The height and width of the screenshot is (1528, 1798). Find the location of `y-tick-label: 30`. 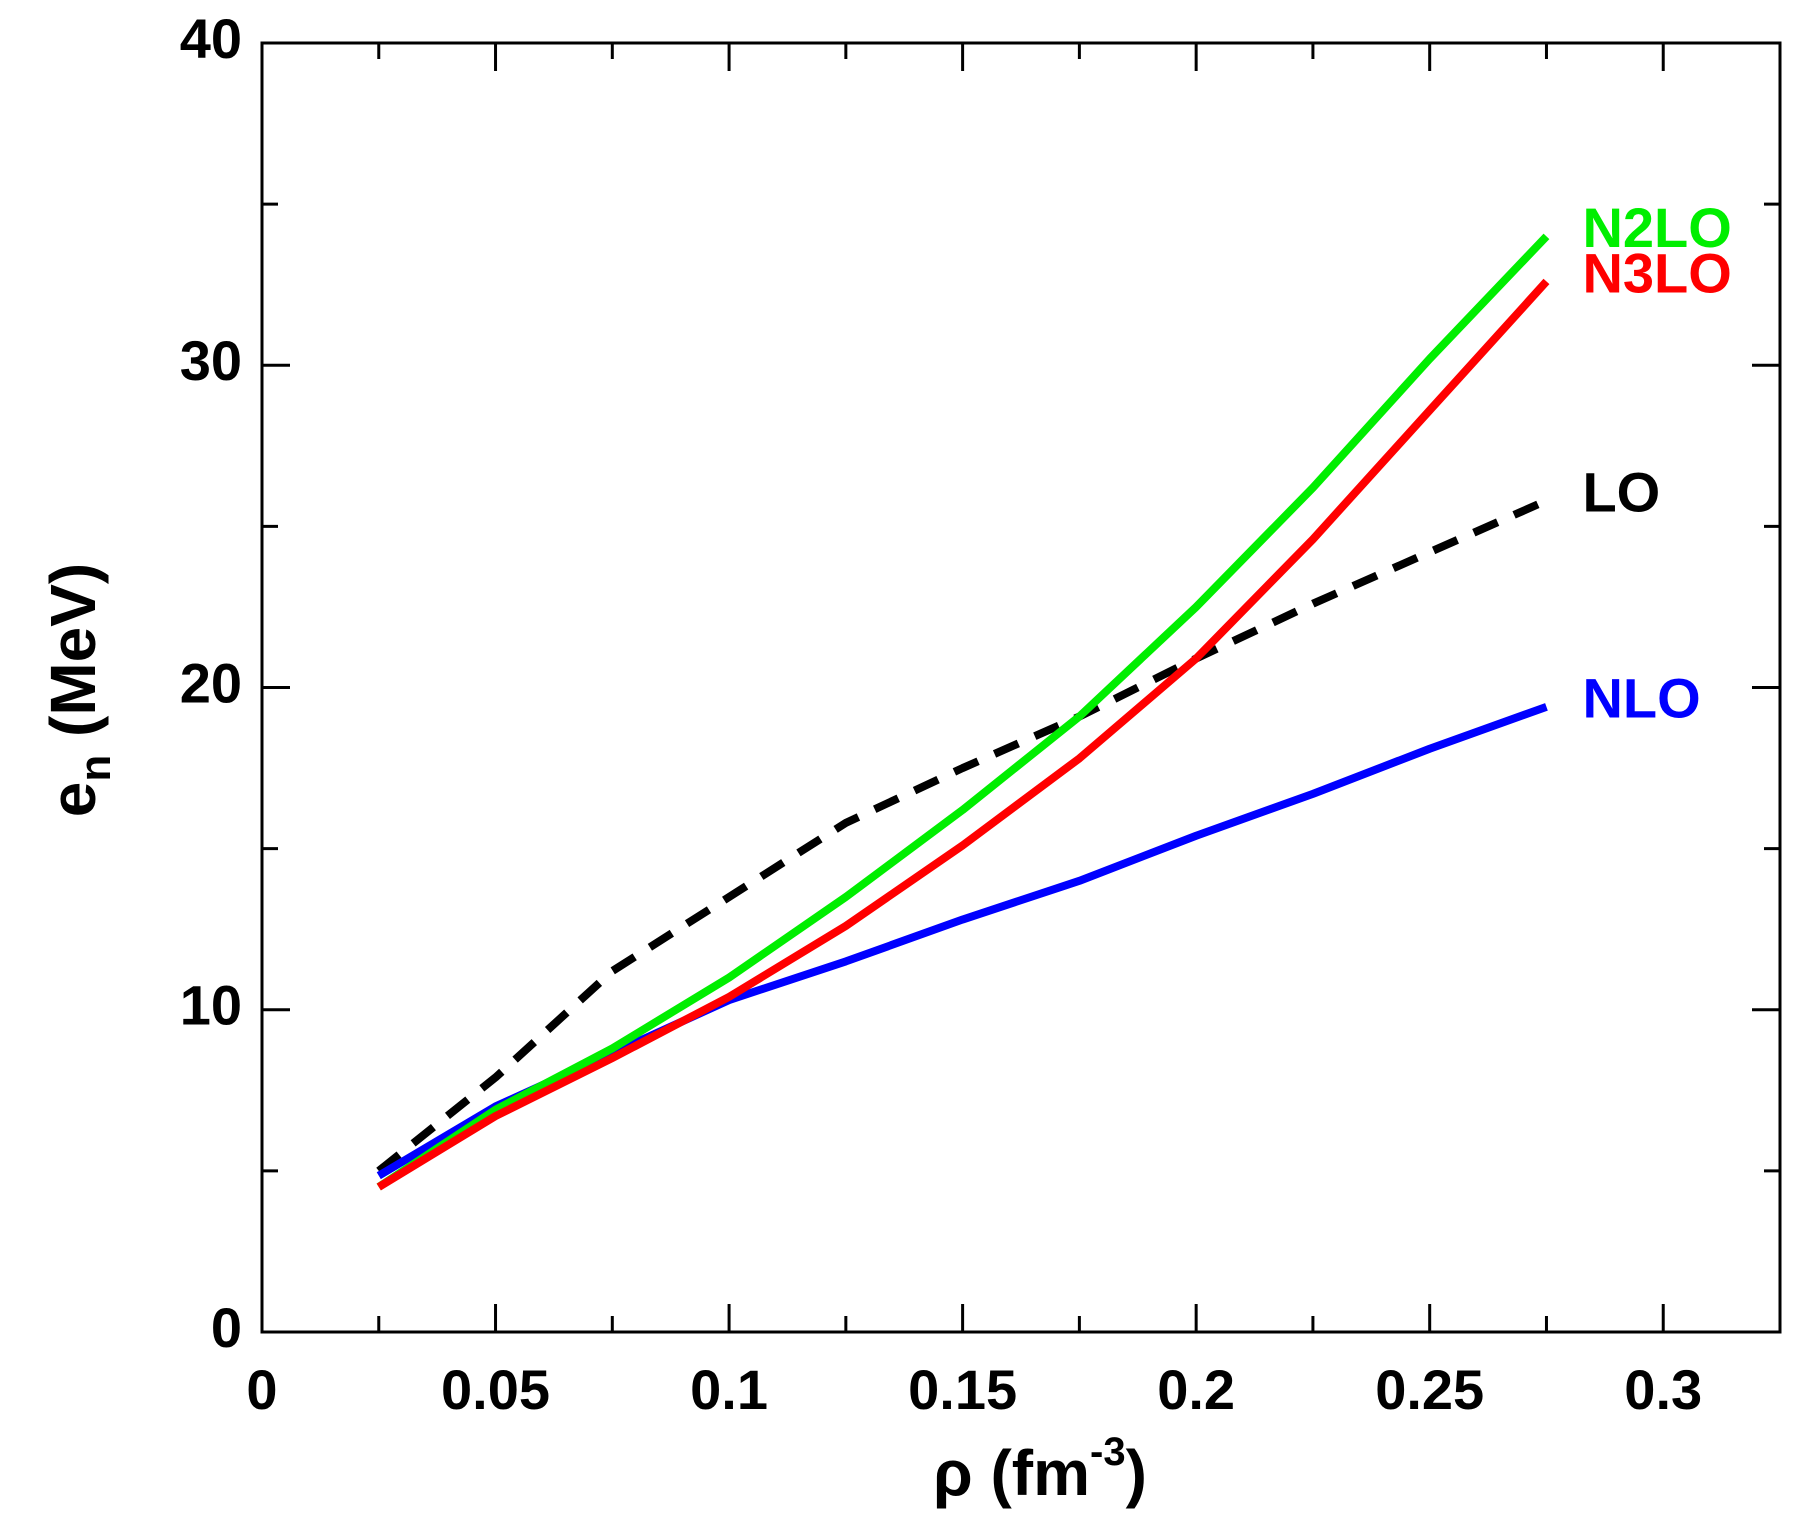

y-tick-label: 30 is located at coordinates (211, 360).